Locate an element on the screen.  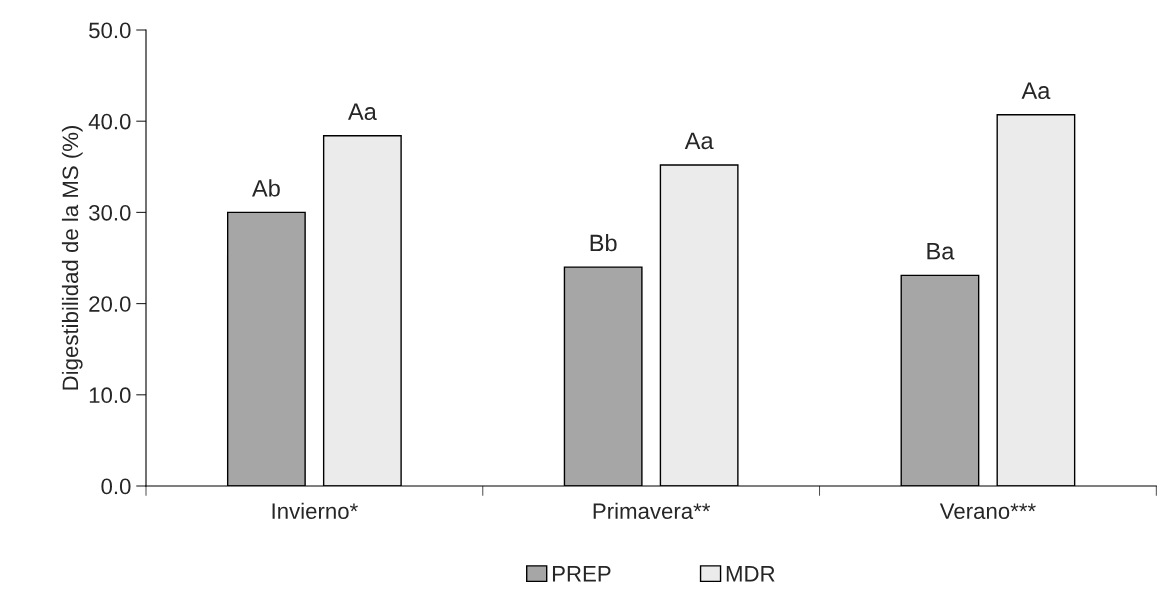
data-label: Ab is located at coordinates (266, 188).